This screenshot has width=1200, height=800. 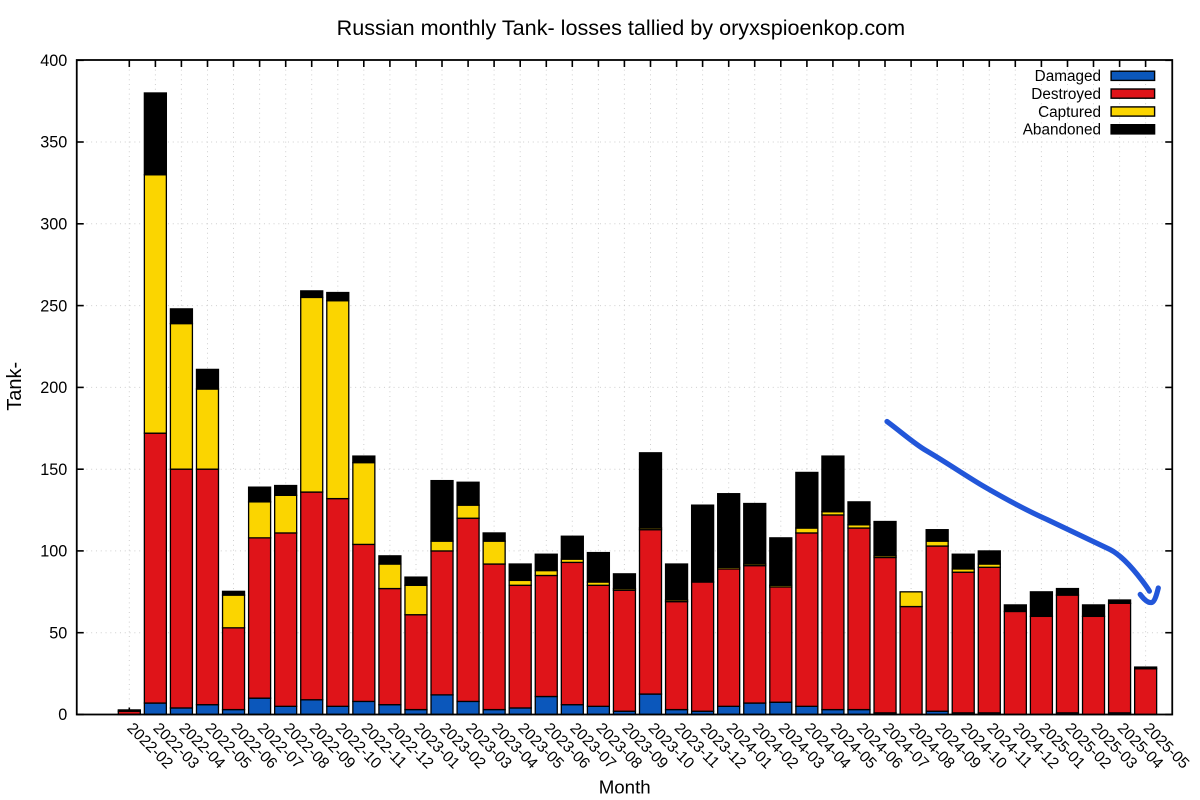 I want to click on svg-text: 400, so click(x=53, y=61).